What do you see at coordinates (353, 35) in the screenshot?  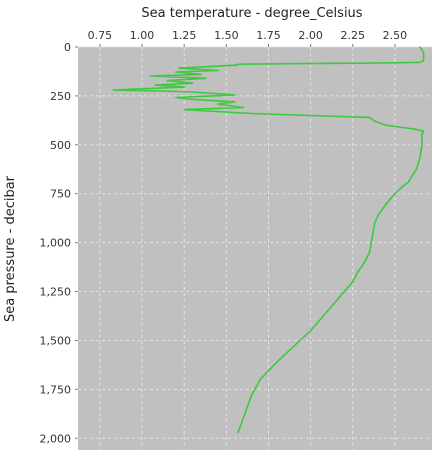 I see `x-tick-label: 2.25` at bounding box center [353, 35].